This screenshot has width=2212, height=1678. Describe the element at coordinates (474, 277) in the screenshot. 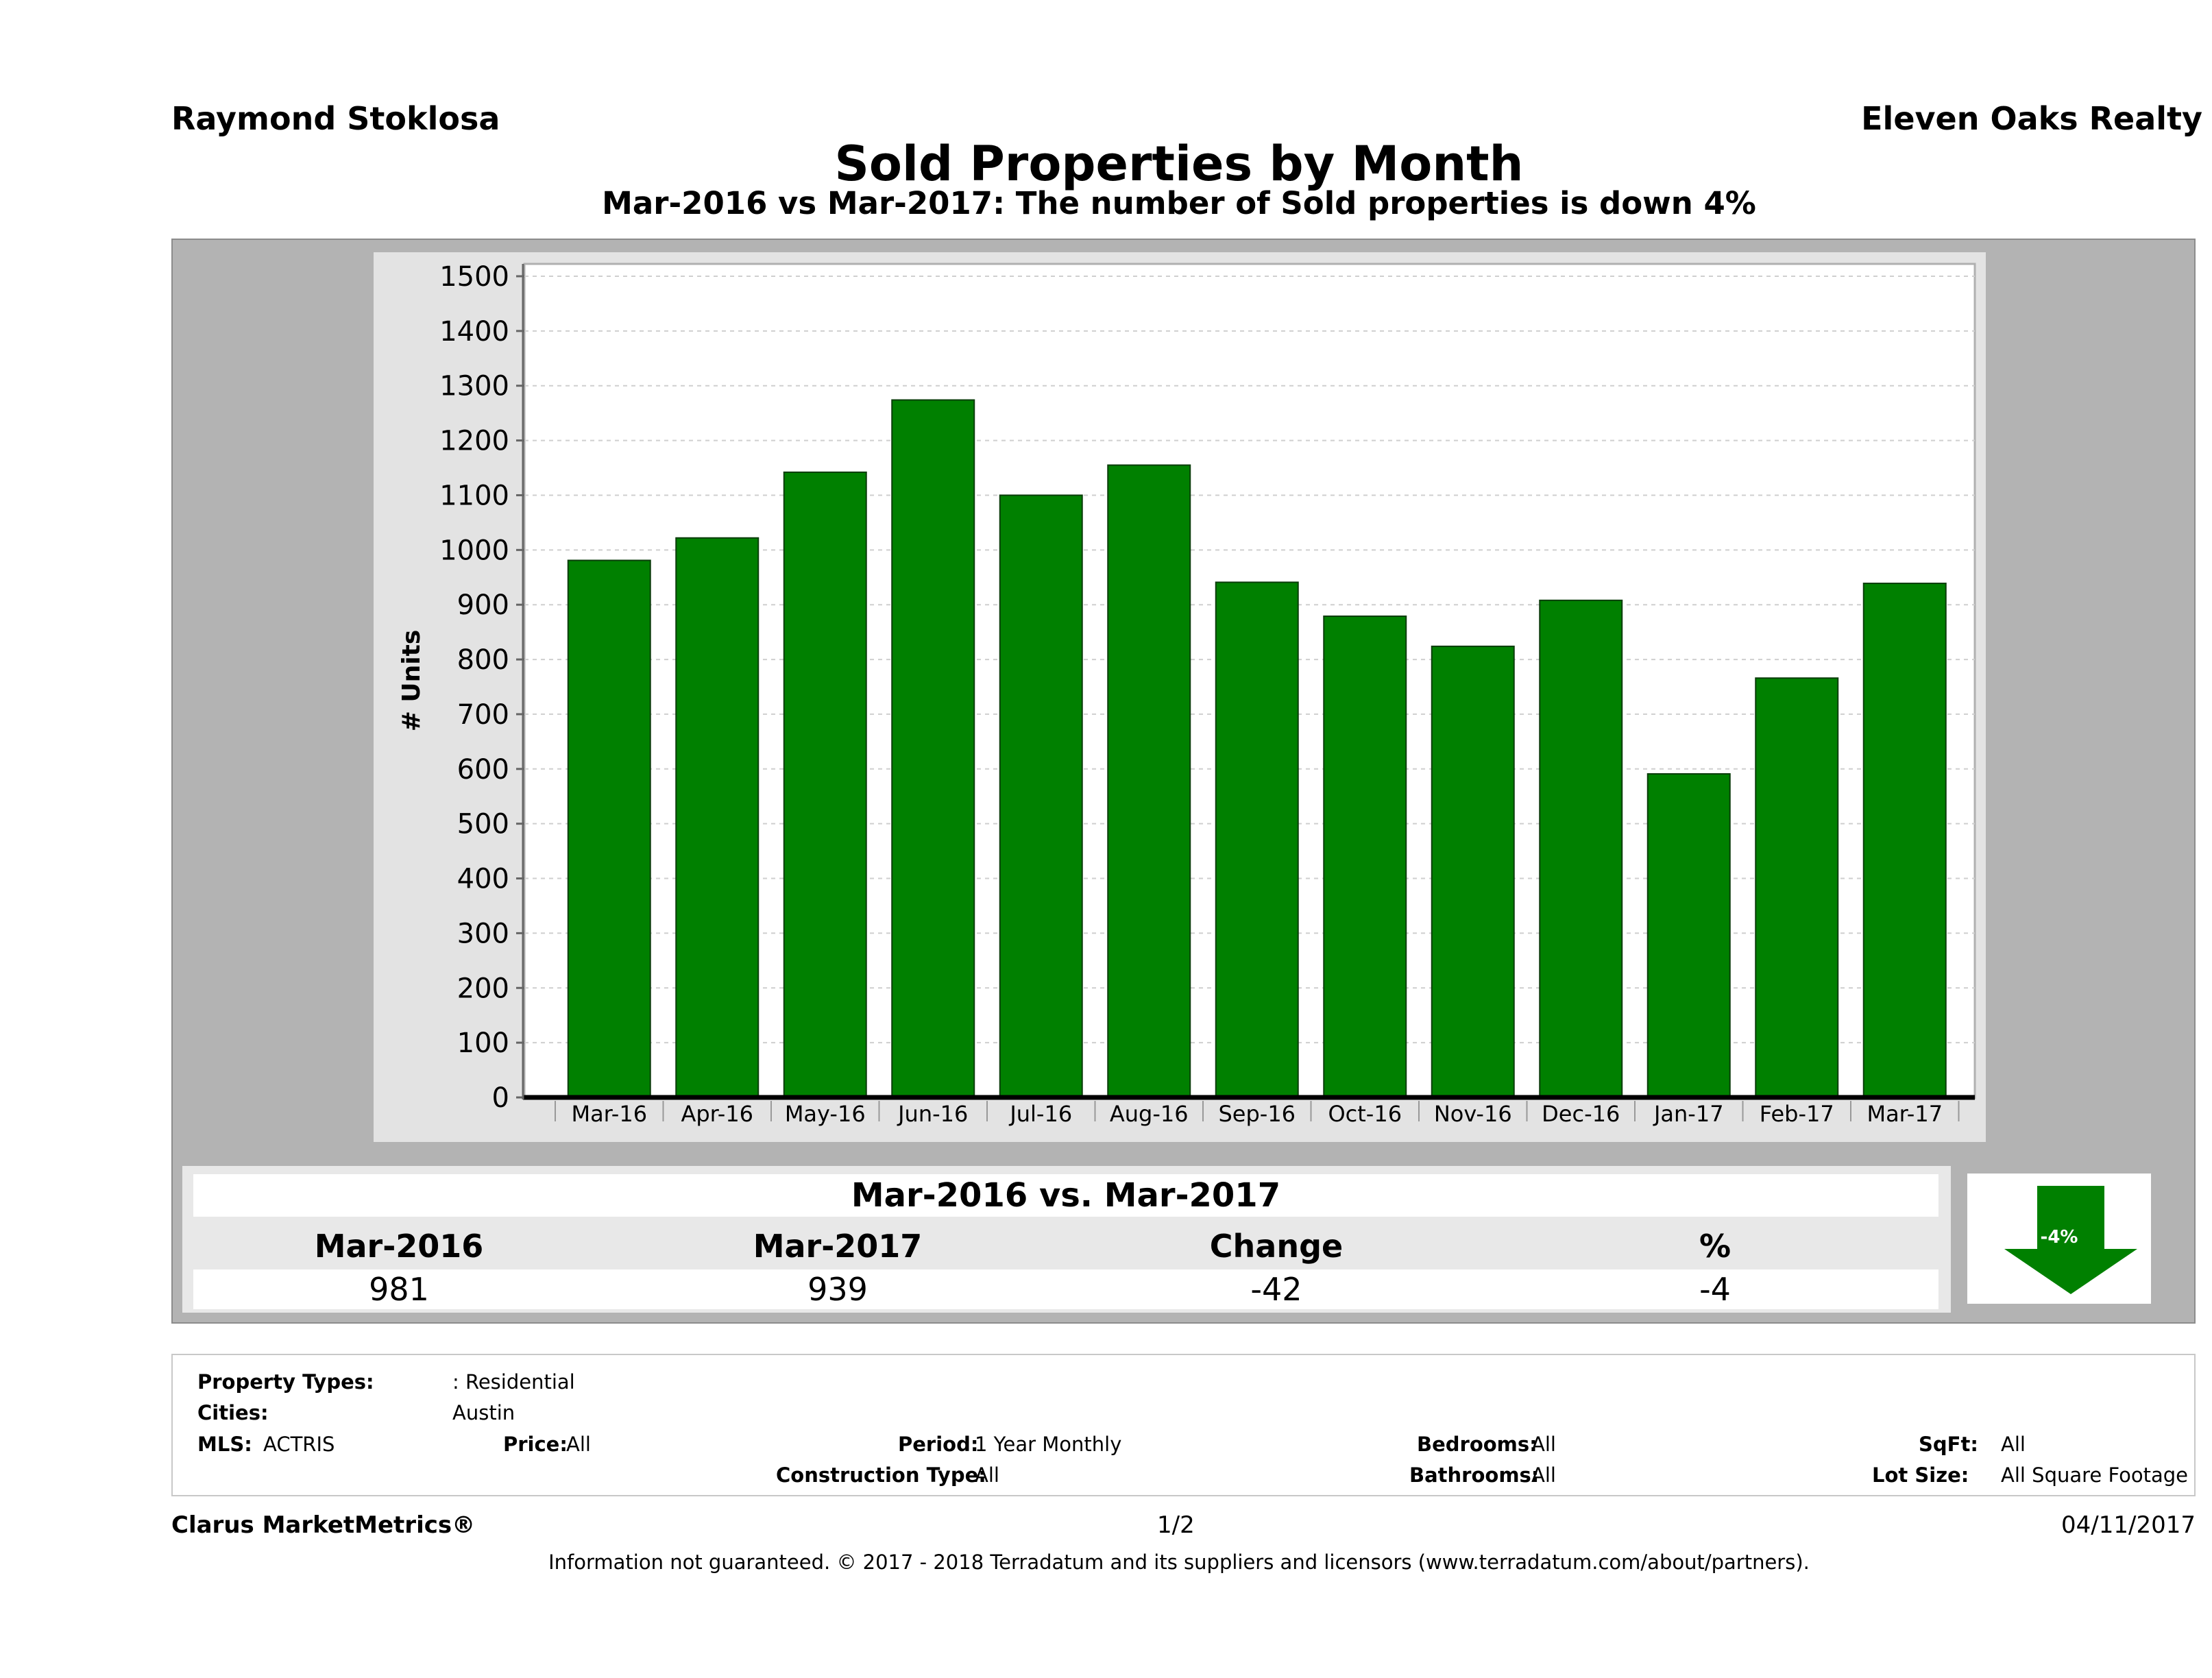

I see `y-tick-label: 1500` at that location.